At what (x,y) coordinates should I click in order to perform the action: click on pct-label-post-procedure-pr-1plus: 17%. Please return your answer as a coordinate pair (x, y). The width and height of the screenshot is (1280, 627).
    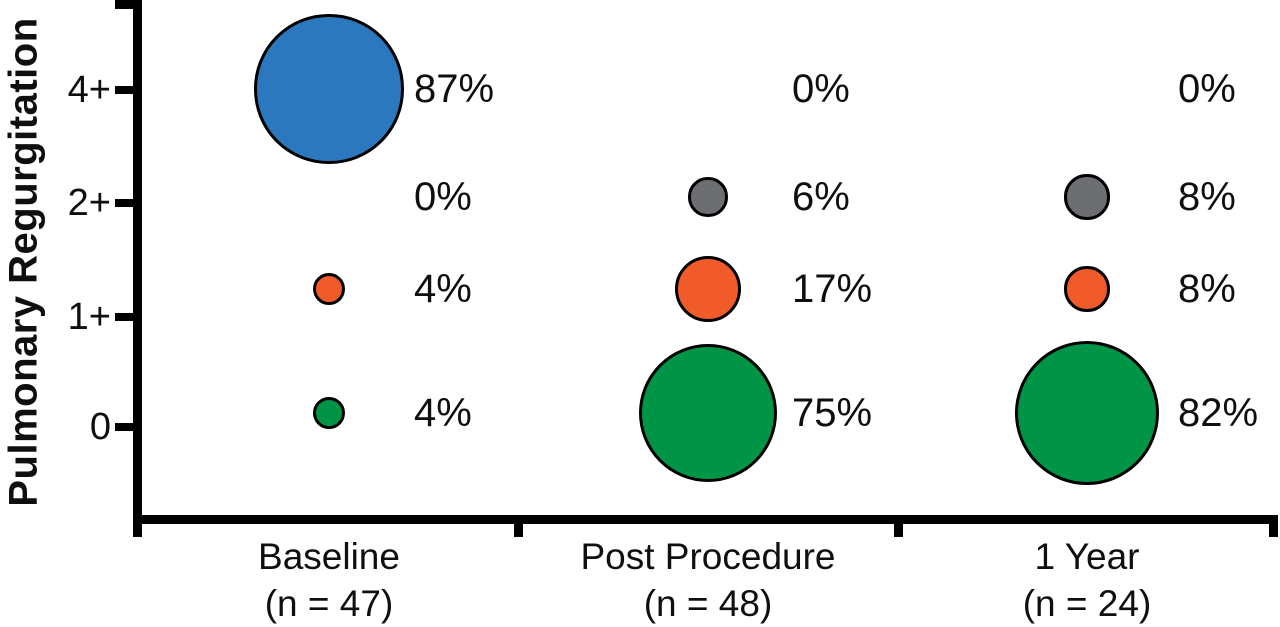
    Looking at the image, I should click on (832, 289).